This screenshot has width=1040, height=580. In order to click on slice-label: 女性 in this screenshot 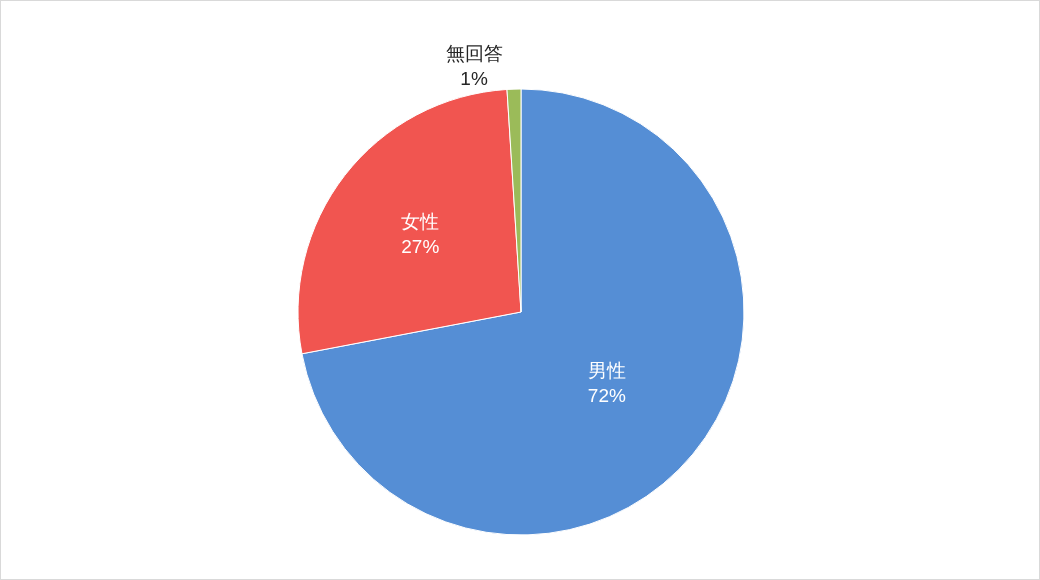, I will do `click(420, 222)`.